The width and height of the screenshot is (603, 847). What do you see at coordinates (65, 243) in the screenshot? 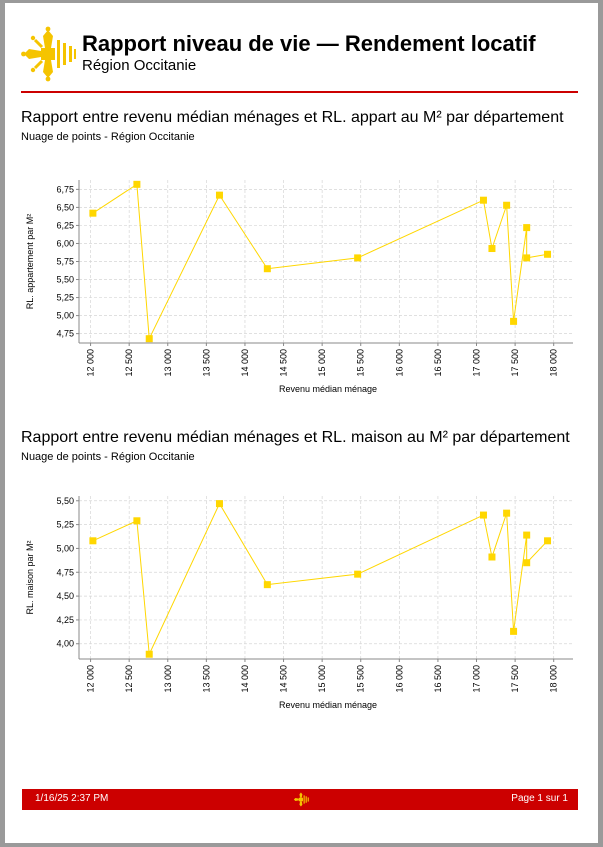
I see `y-tick-label: 6,00` at bounding box center [65, 243].